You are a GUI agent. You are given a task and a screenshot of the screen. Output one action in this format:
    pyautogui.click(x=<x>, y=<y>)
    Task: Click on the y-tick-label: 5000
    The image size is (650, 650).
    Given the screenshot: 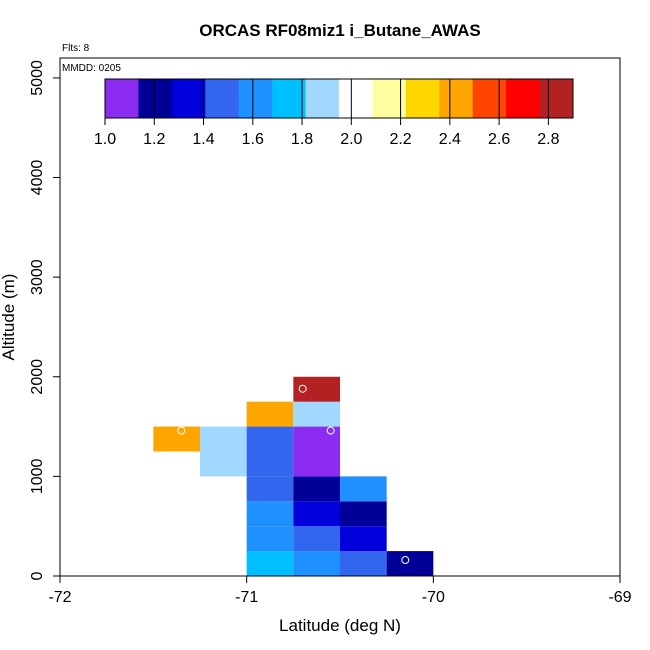 What is the action you would take?
    pyautogui.click(x=37, y=78)
    